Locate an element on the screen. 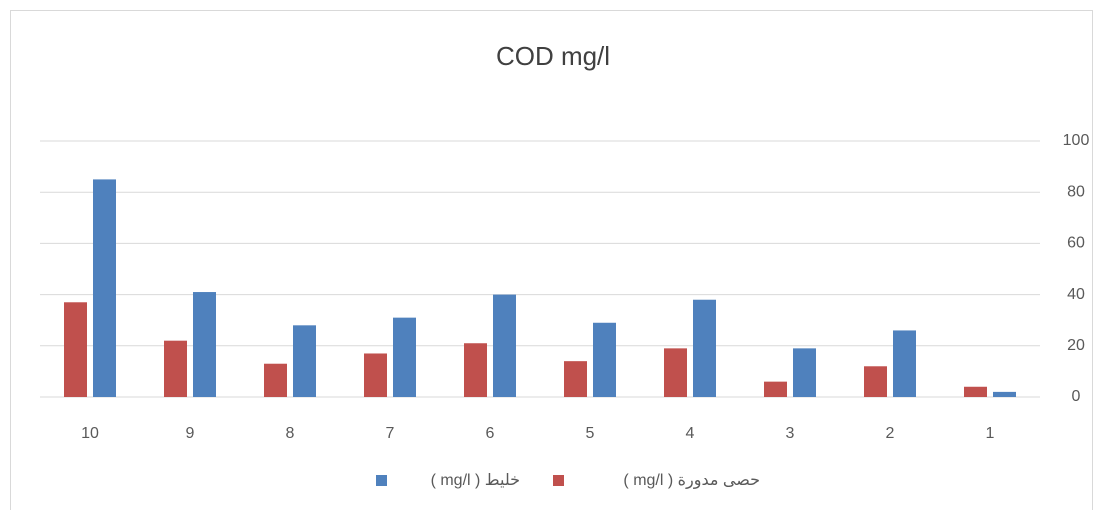  y-tick-label: 0 is located at coordinates (1076, 396).